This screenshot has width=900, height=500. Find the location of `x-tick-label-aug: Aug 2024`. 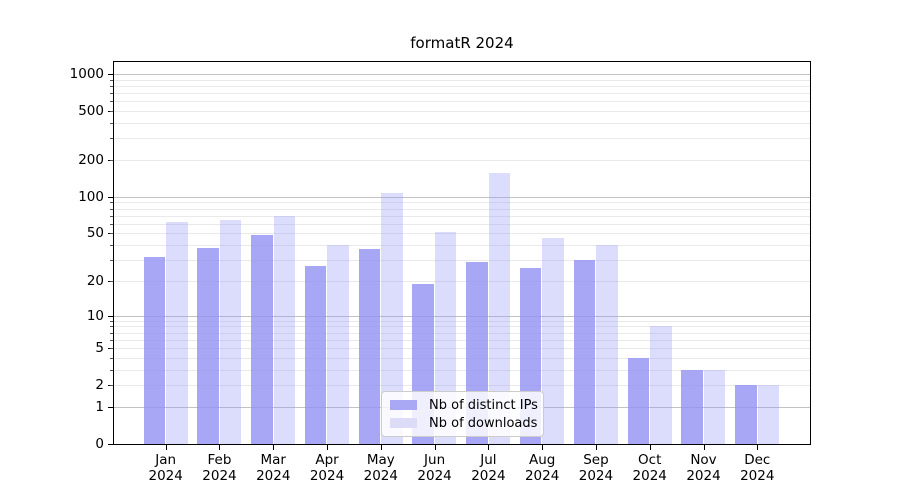

x-tick-label-aug: Aug 2024 is located at coordinates (542, 468).